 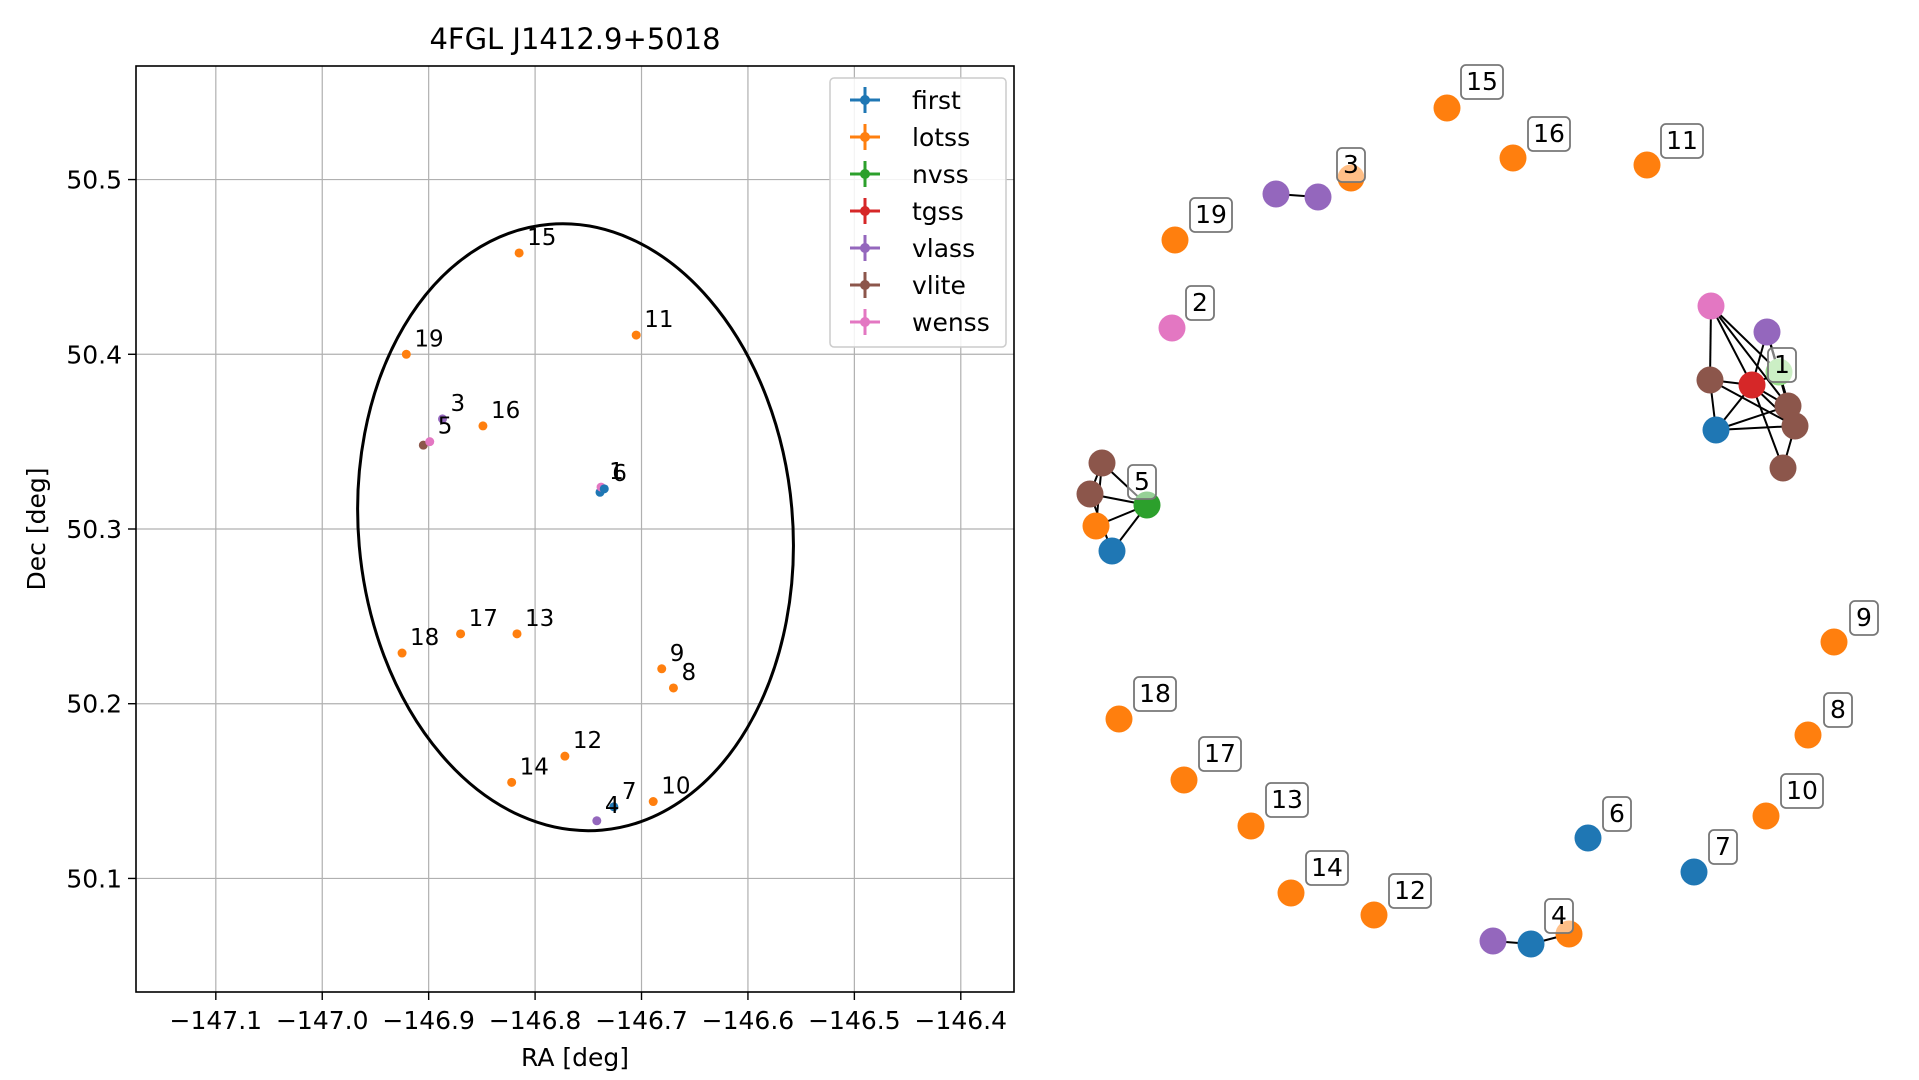 I want to click on point-label: 11, so click(x=658, y=320).